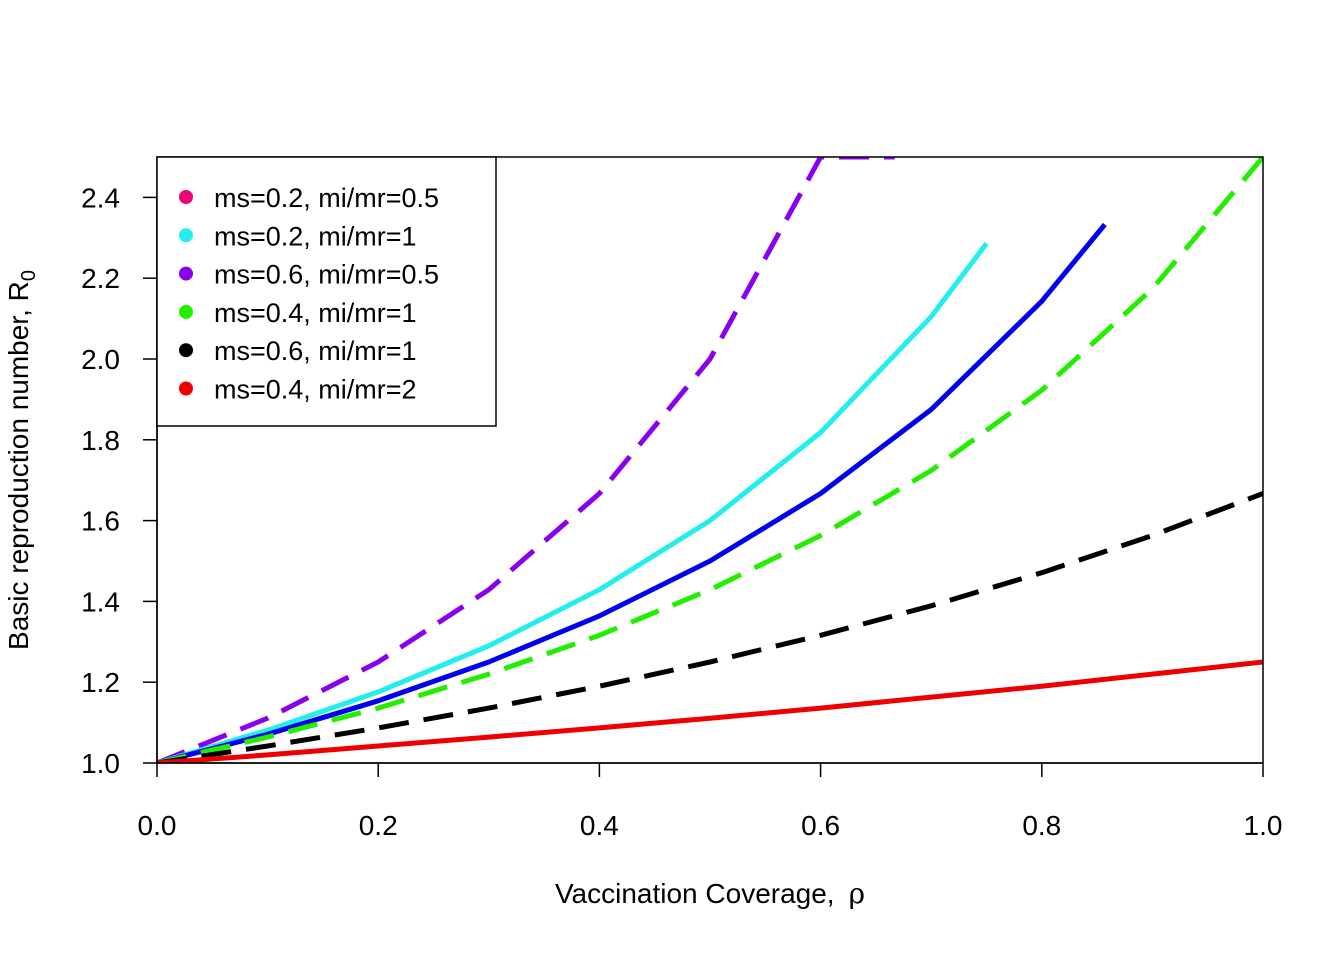  What do you see at coordinates (100, 359) in the screenshot?
I see `y-tick-label: 2.0` at bounding box center [100, 359].